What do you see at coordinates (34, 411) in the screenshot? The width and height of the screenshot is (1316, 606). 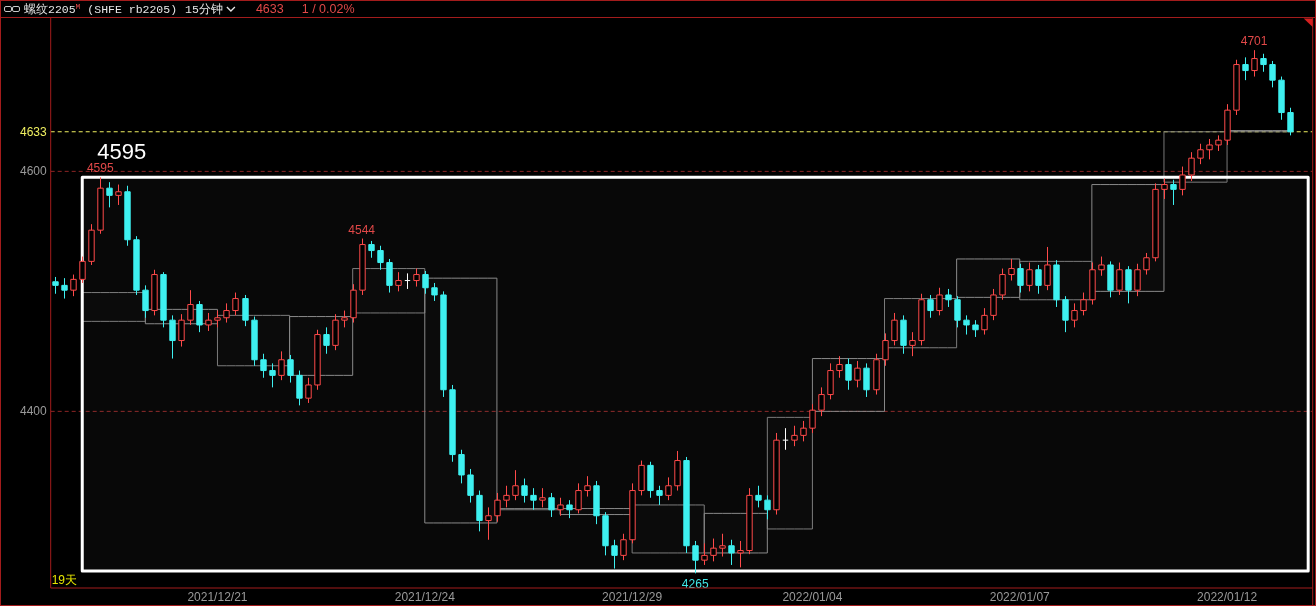 I see `y-tick-label: 4400` at bounding box center [34, 411].